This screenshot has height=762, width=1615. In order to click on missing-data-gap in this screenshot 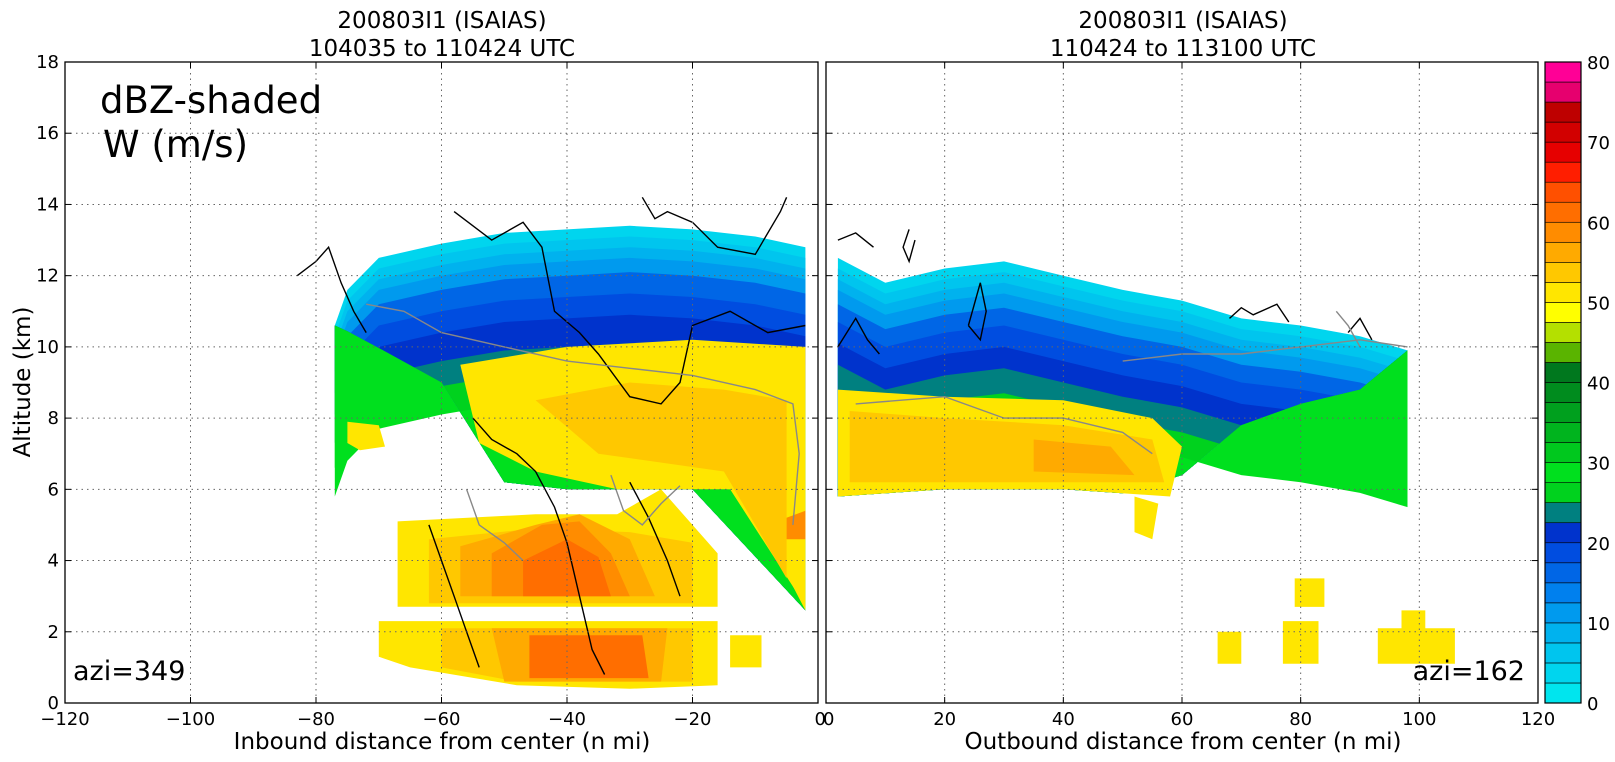, I will do `click(554, 613)`.